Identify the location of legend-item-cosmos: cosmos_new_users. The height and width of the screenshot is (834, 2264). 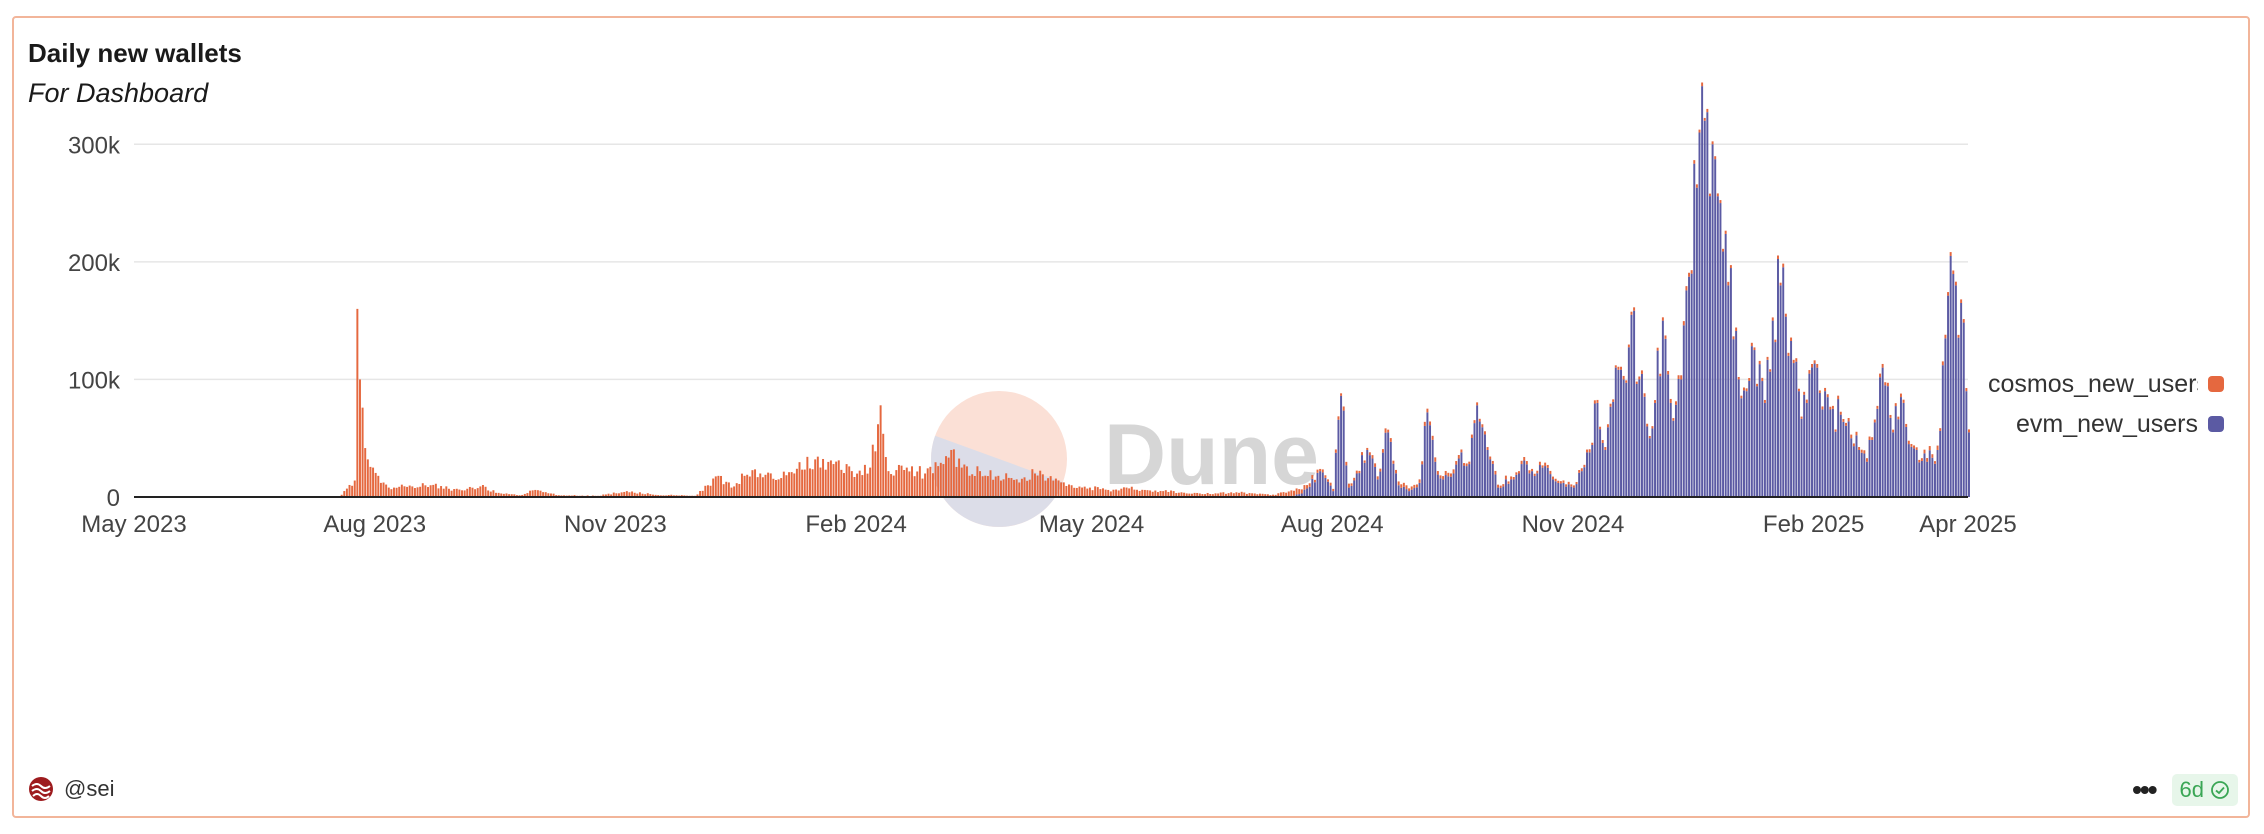
(2106, 384).